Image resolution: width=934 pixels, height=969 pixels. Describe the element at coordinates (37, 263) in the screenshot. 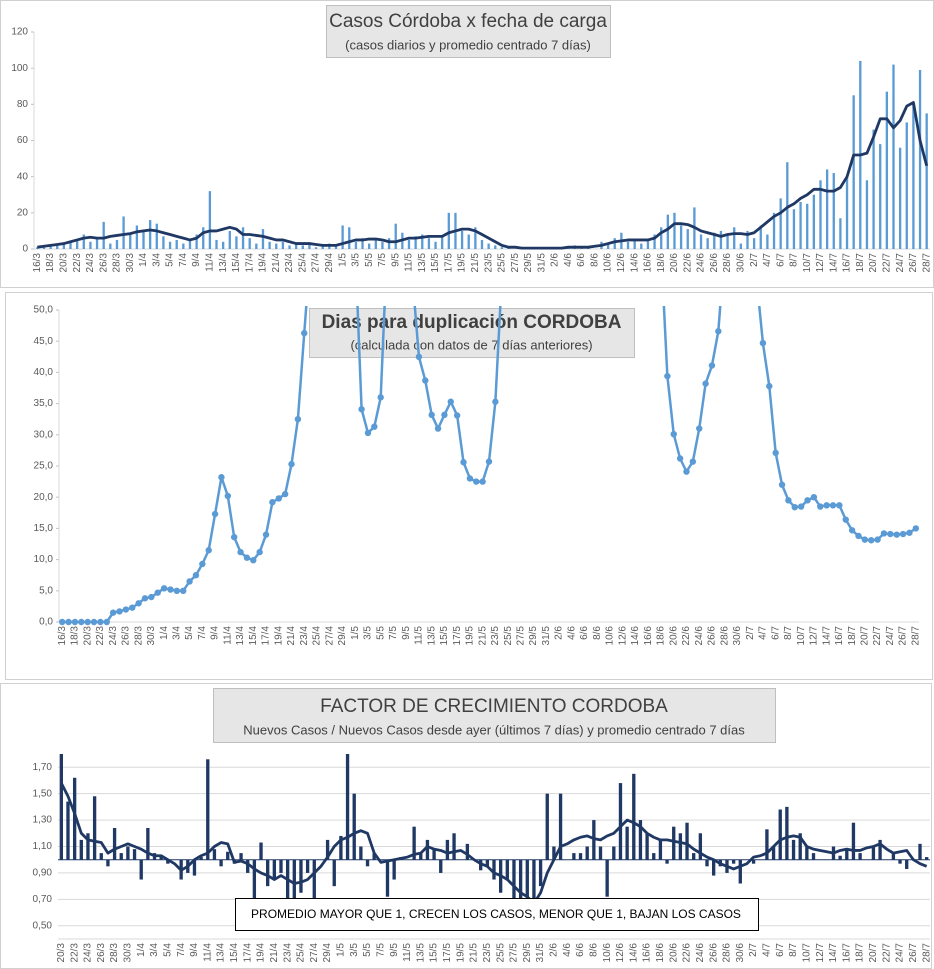

I see `x-tick-label: 16/3` at that location.